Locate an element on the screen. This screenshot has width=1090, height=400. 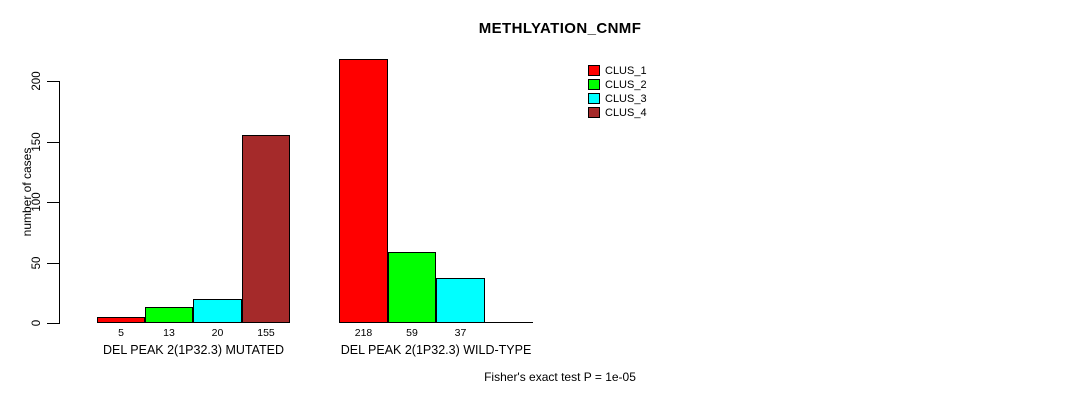
legend-item: CLUS_3 is located at coordinates (617, 98).